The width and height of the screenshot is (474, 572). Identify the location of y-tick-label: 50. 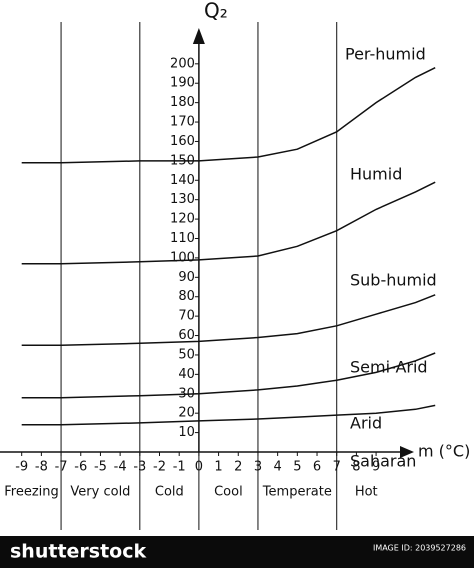
(186, 354).